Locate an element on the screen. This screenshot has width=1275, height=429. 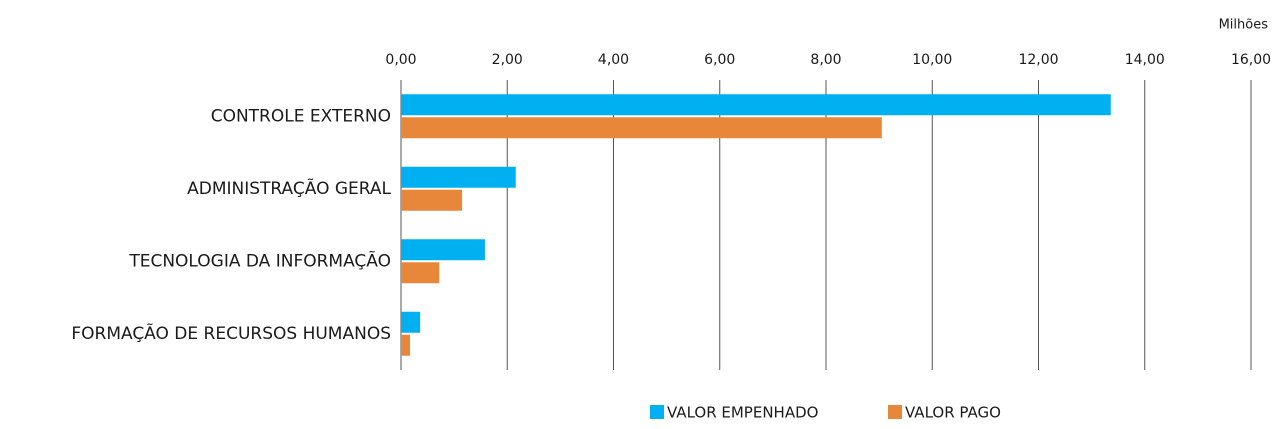
x-tick-label: 10,00 is located at coordinates (932, 60).